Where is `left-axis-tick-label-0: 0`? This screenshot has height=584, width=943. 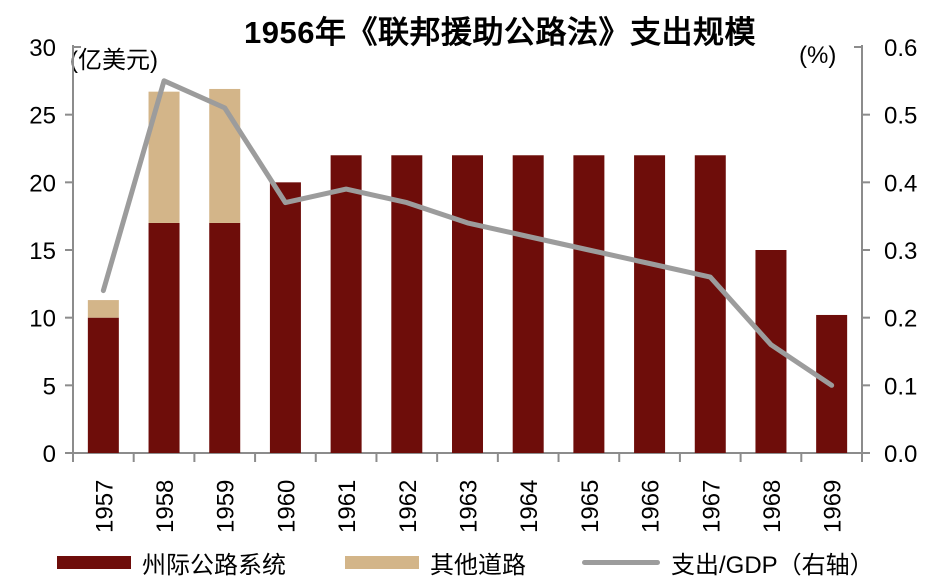
left-axis-tick-label-0: 0 is located at coordinates (49, 454).